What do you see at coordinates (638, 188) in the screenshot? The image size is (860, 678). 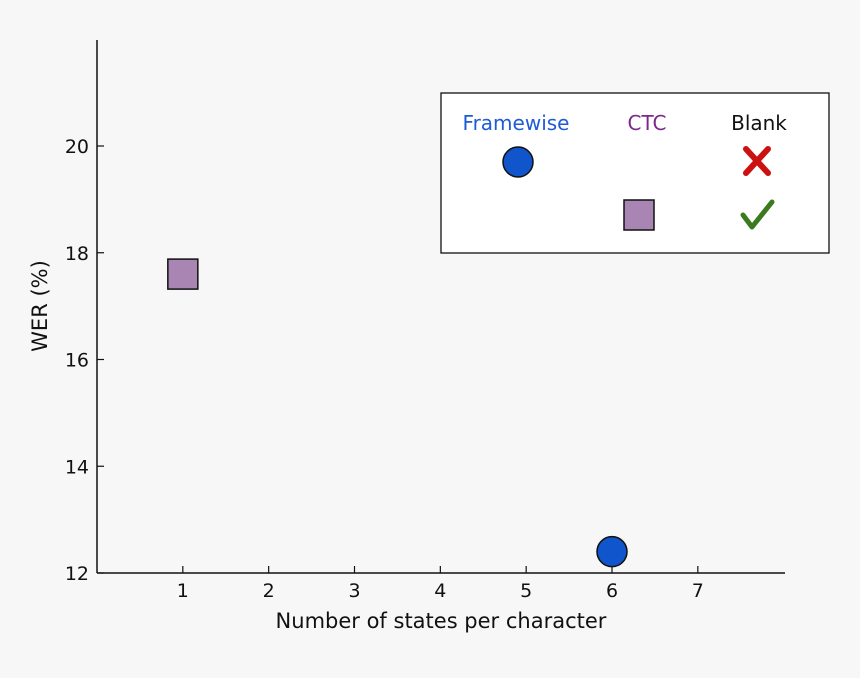 I see `legend-markers` at bounding box center [638, 188].